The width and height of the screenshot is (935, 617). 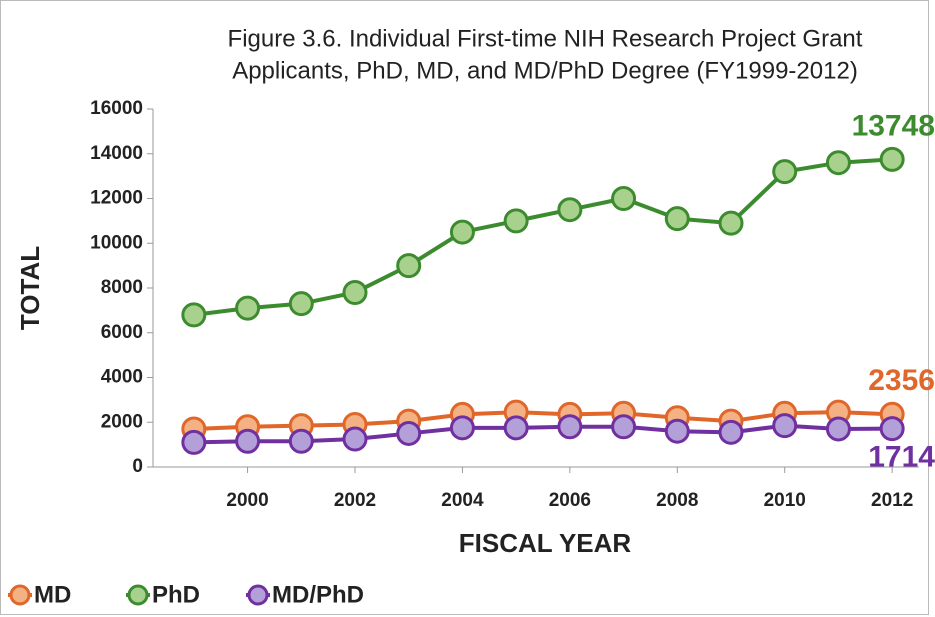 What do you see at coordinates (247, 500) in the screenshot?
I see `x-tick-label: 2000` at bounding box center [247, 500].